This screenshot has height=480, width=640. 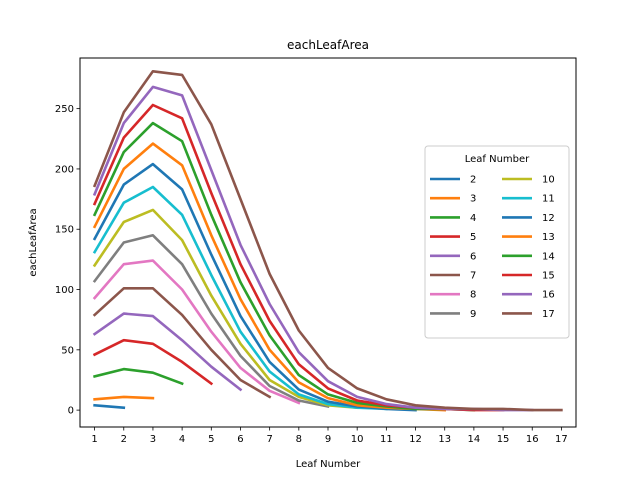 What do you see at coordinates (548, 218) in the screenshot?
I see `legend-label-12: 12` at bounding box center [548, 218].